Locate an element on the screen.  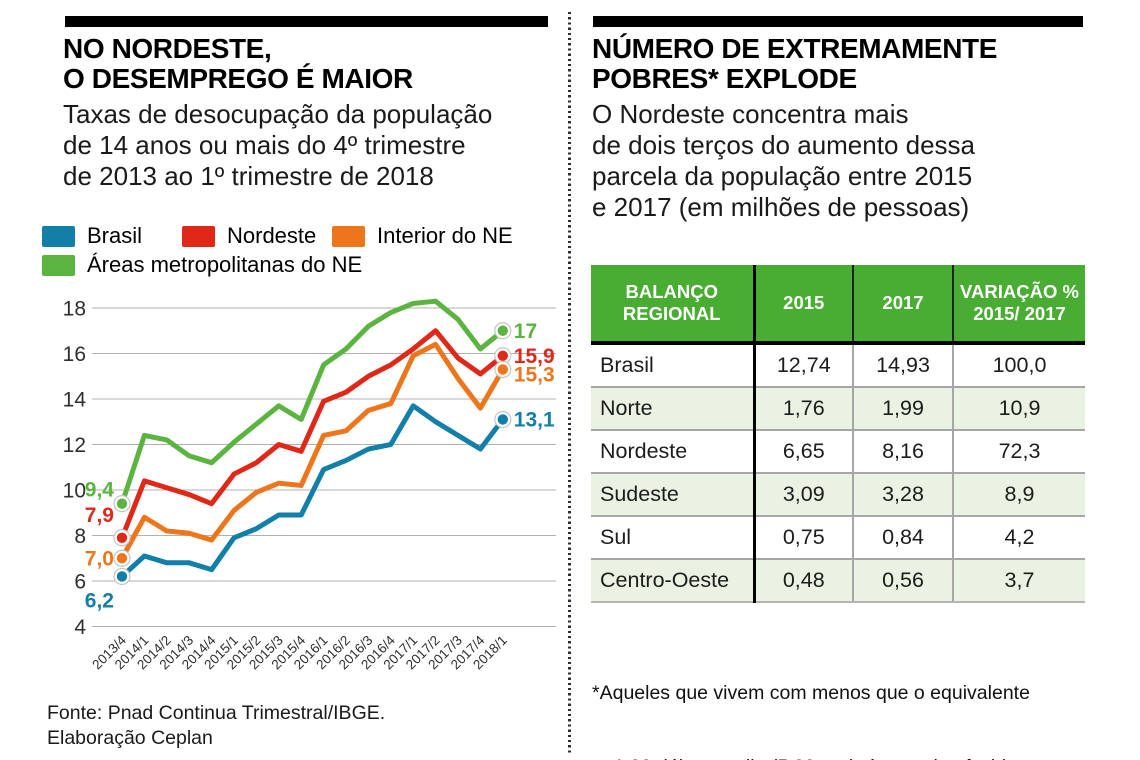
legend-label: Nordeste is located at coordinates (272, 235).